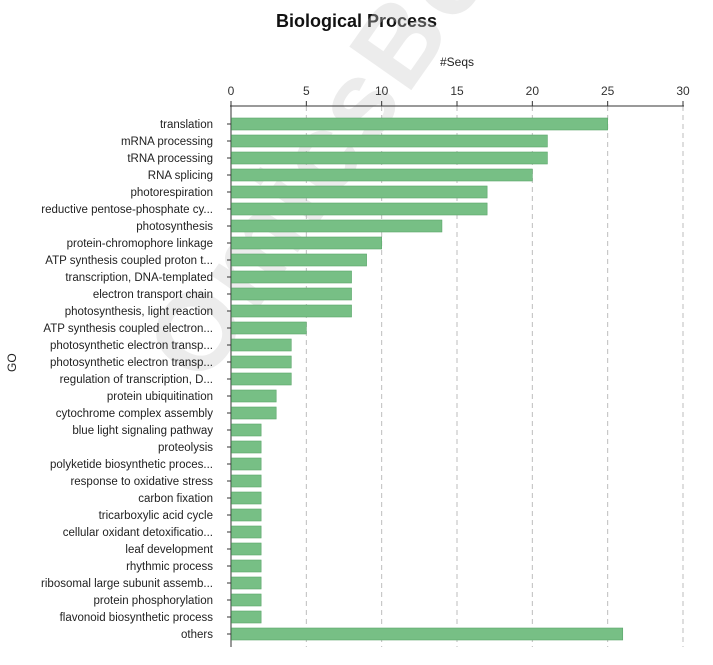 This screenshot has width=713, height=665. Describe the element at coordinates (174, 227) in the screenshot. I see `category-label: photosynthesis` at that location.